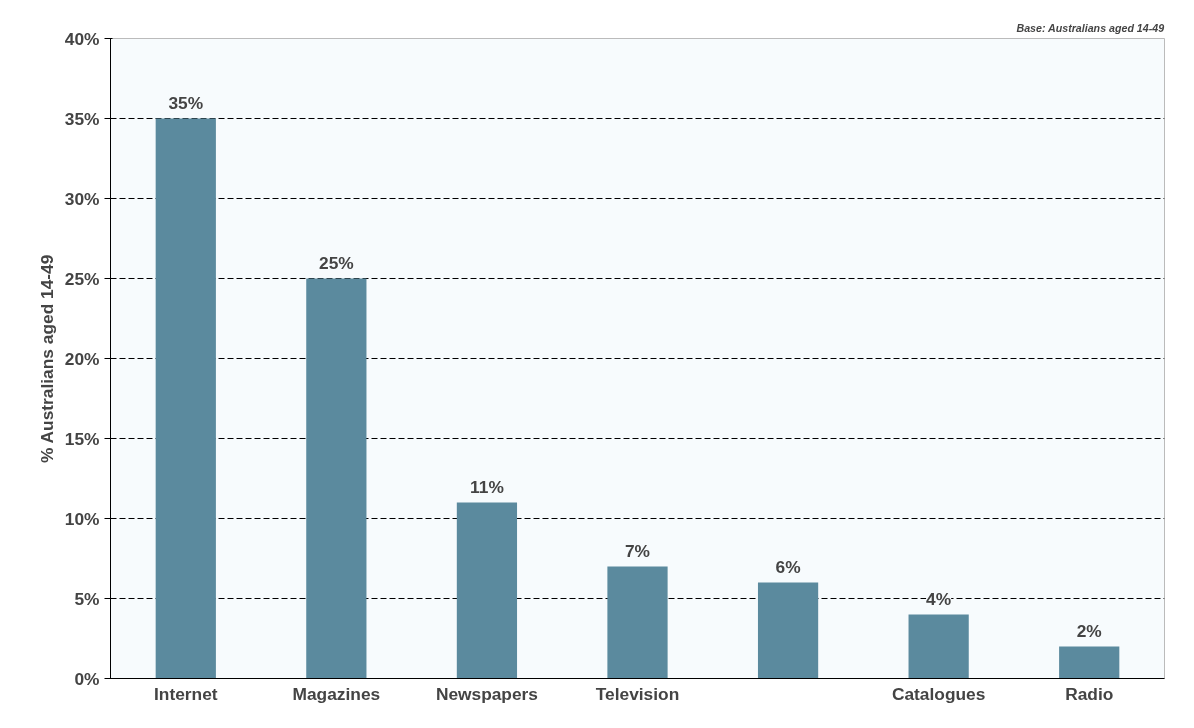 This screenshot has width=1194, height=728. I want to click on y-axis-title: % Australians aged 14-49, so click(46, 358).